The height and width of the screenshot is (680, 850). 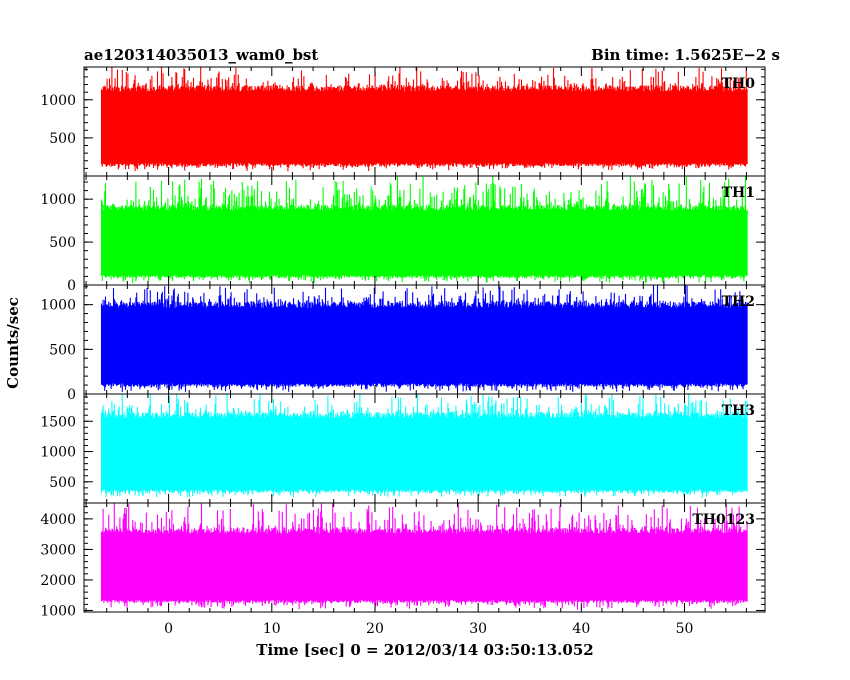 I want to click on series-th3, so click(x=424, y=446).